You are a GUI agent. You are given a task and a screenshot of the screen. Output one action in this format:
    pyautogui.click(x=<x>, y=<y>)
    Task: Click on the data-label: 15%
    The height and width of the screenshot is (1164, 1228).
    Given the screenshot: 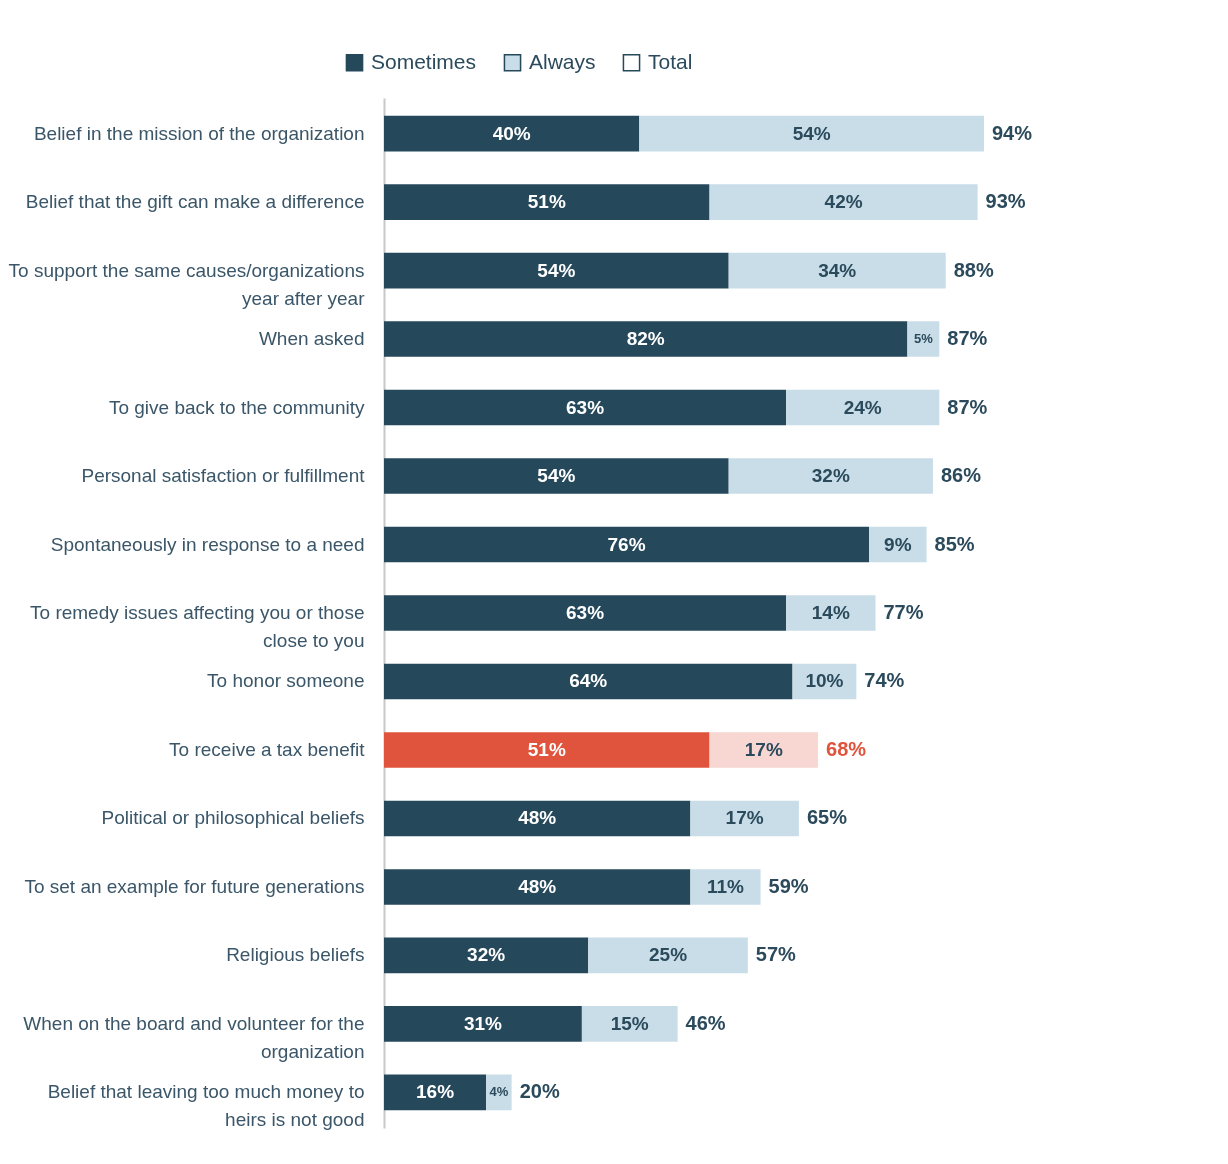 What is the action you would take?
    pyautogui.click(x=629, y=1023)
    